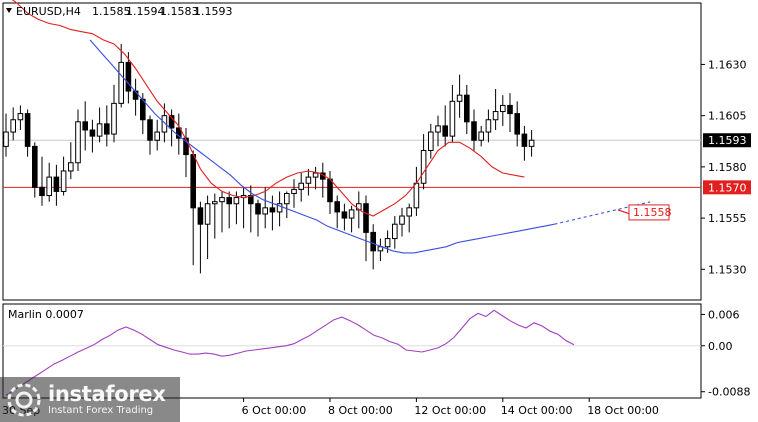 The image size is (758, 422). Describe the element at coordinates (179, 11) in the screenshot. I see `ohlc-value: 1.1583` at that location.